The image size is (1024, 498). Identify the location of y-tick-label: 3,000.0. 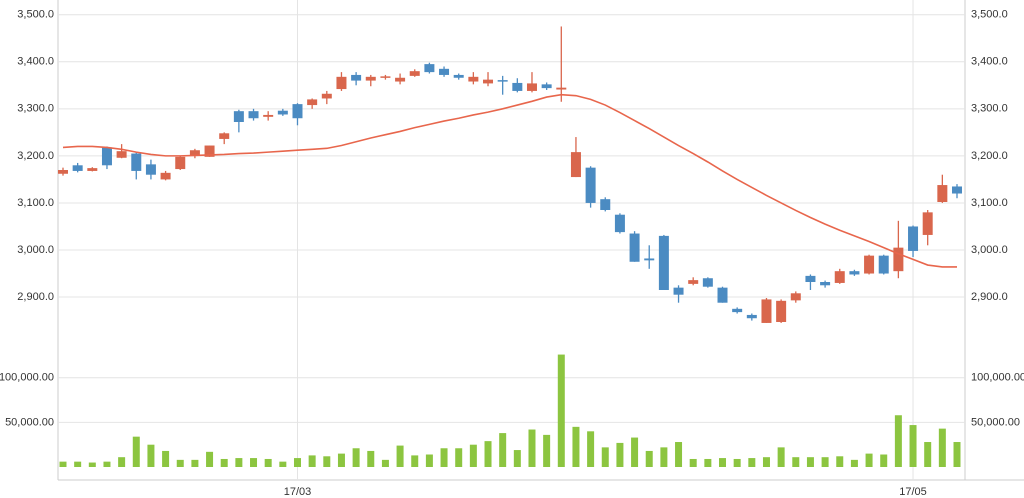
(989, 250).